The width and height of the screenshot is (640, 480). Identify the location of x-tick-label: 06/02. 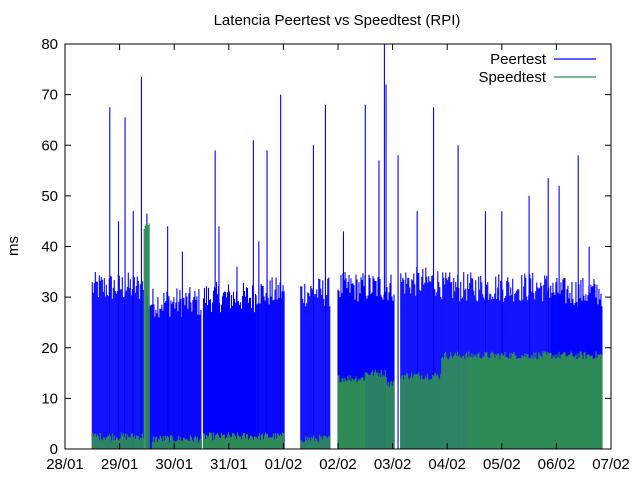
(557, 464).